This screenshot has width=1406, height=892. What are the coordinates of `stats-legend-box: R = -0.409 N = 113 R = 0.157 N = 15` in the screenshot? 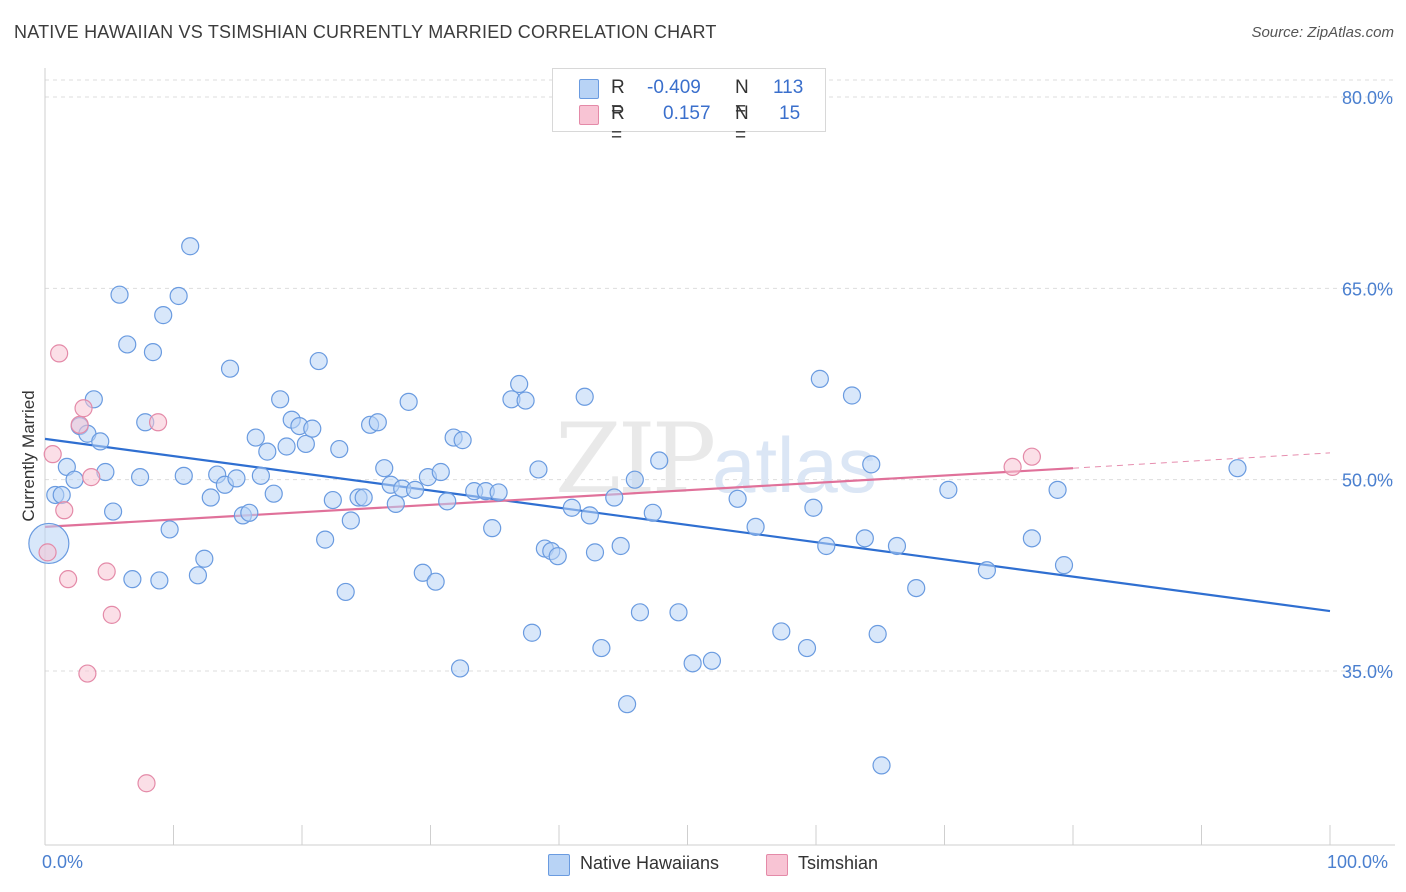 It's located at (689, 107).